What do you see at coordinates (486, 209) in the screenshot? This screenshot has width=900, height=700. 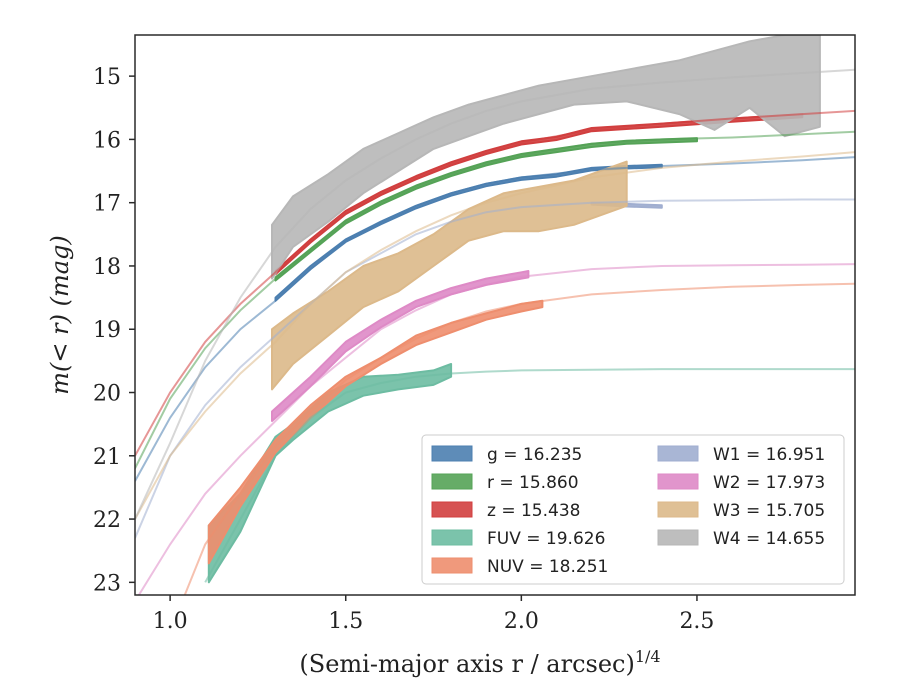 I see `series-r-band` at bounding box center [486, 209].